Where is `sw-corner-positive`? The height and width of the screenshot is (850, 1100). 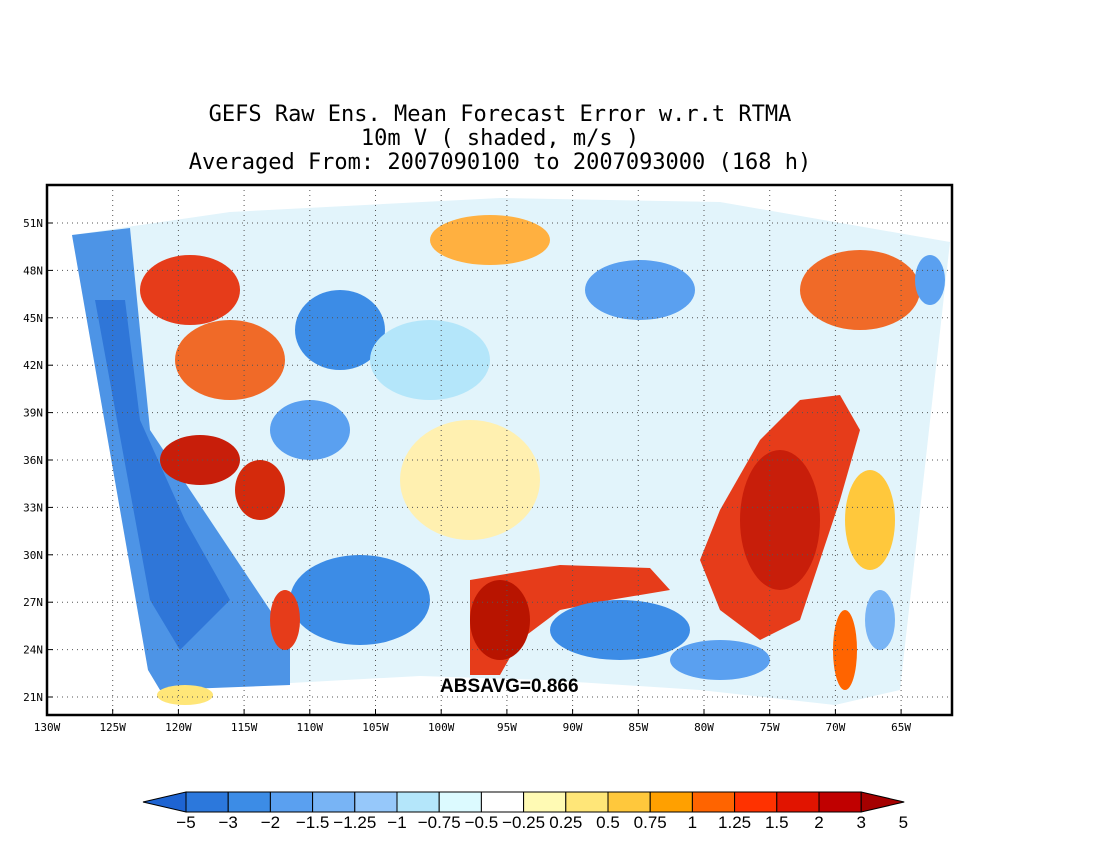 sw-corner-positive is located at coordinates (185, 695).